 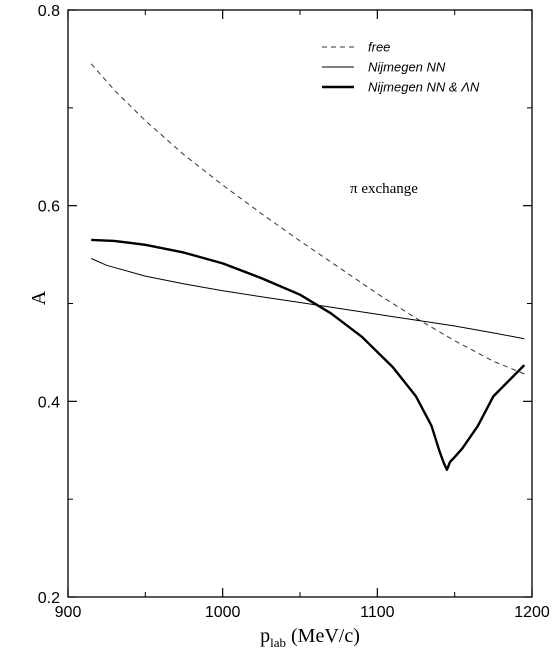 What do you see at coordinates (49, 402) in the screenshot?
I see `y-tick-label: 0.4` at bounding box center [49, 402].